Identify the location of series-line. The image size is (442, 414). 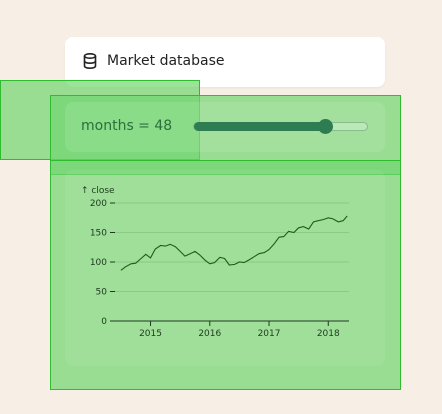
(234, 243).